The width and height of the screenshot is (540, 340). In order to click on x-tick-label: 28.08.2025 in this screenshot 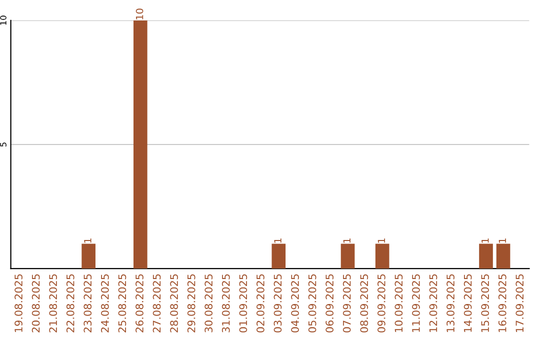, I will do `click(174, 303)`.